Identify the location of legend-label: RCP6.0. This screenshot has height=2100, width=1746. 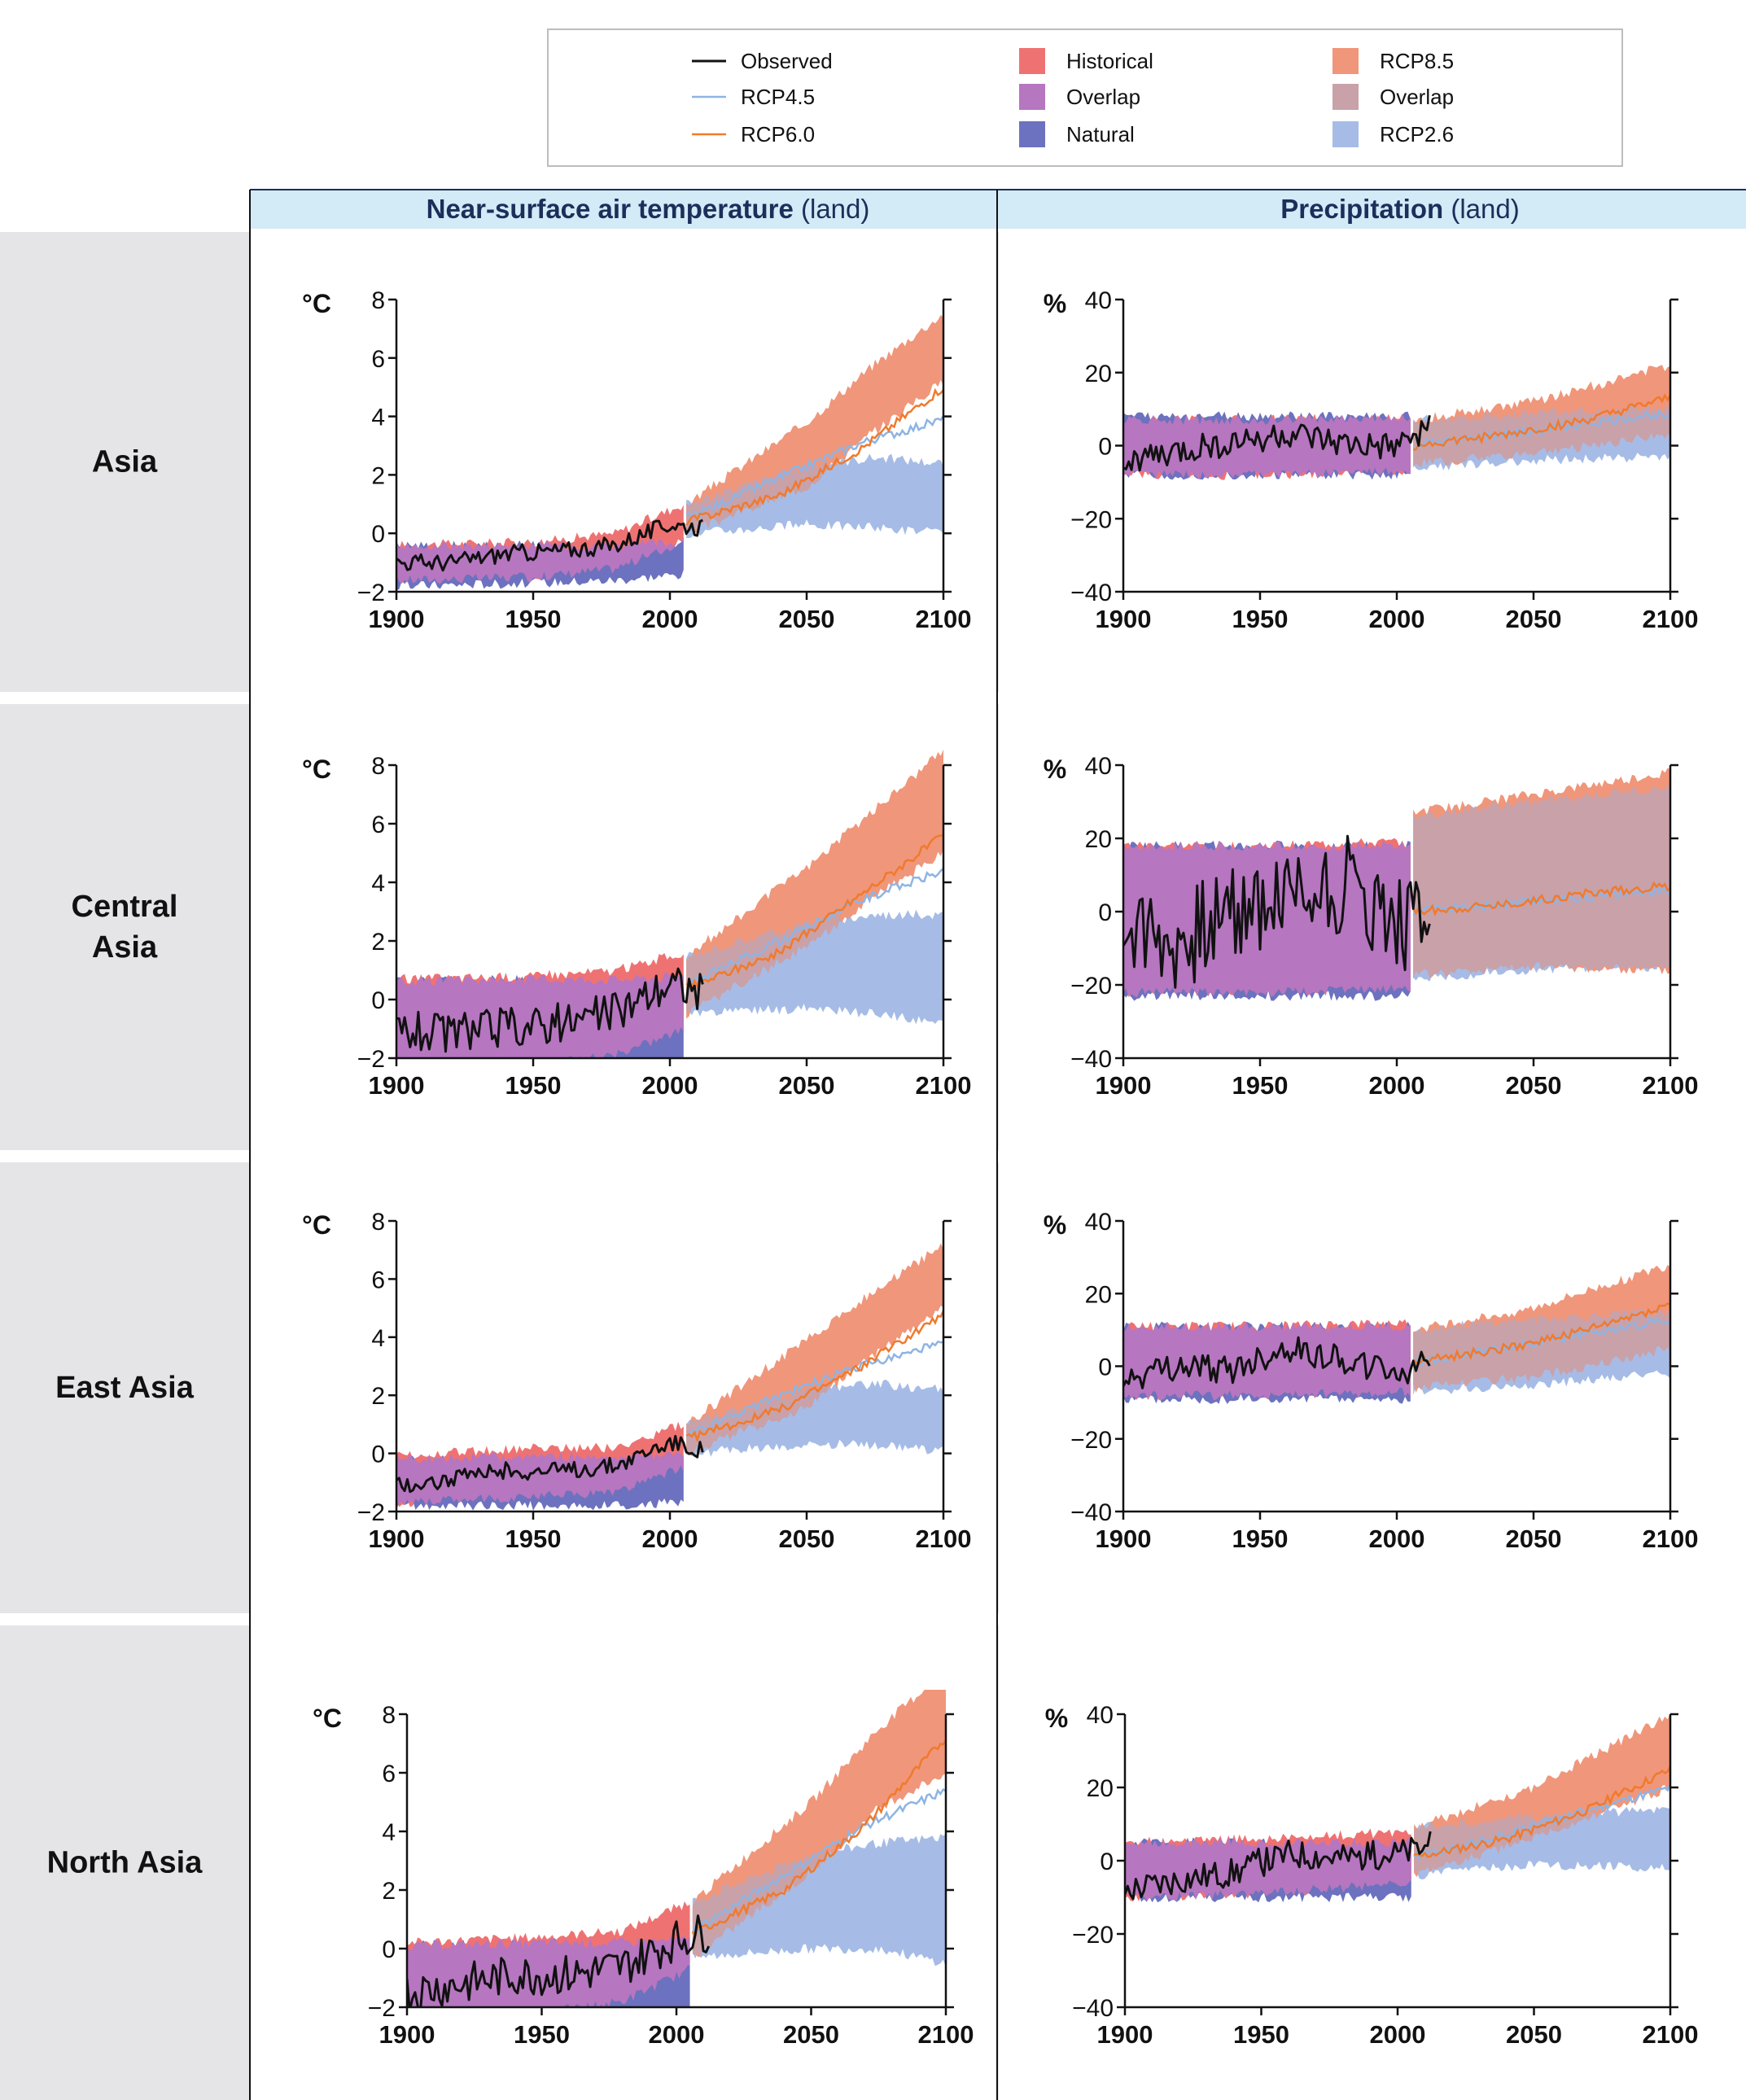
(778, 135).